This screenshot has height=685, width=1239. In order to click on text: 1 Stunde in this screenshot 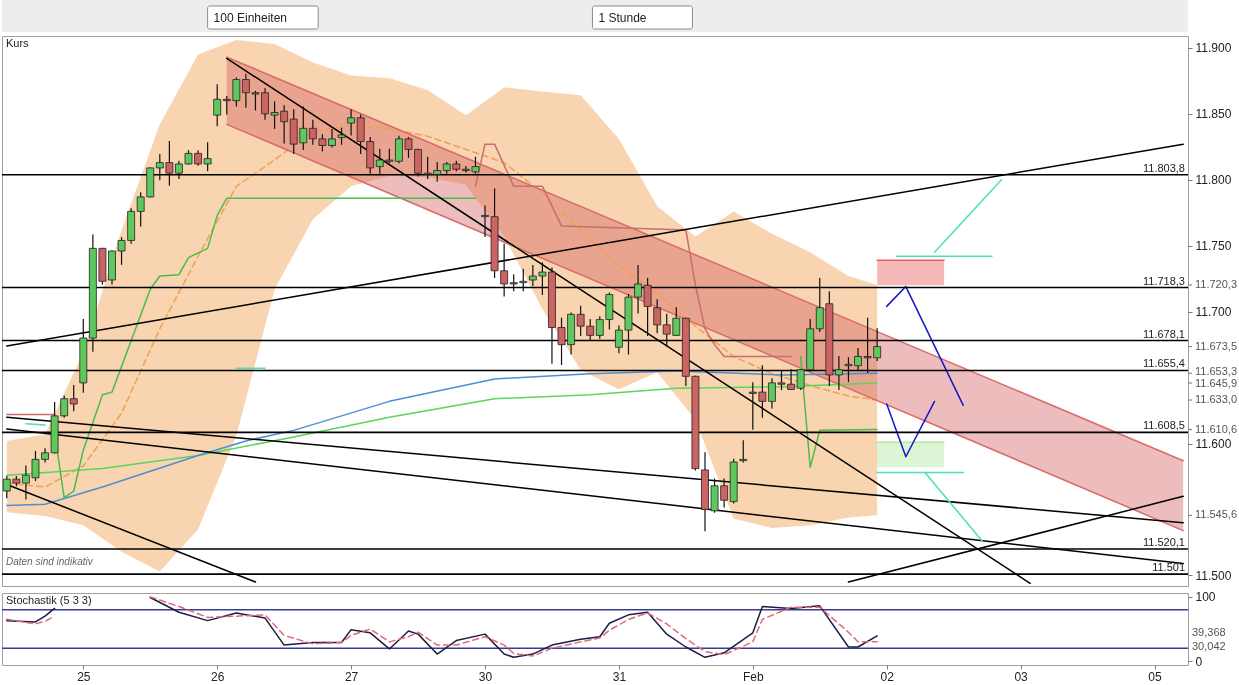, I will do `click(622, 17)`.